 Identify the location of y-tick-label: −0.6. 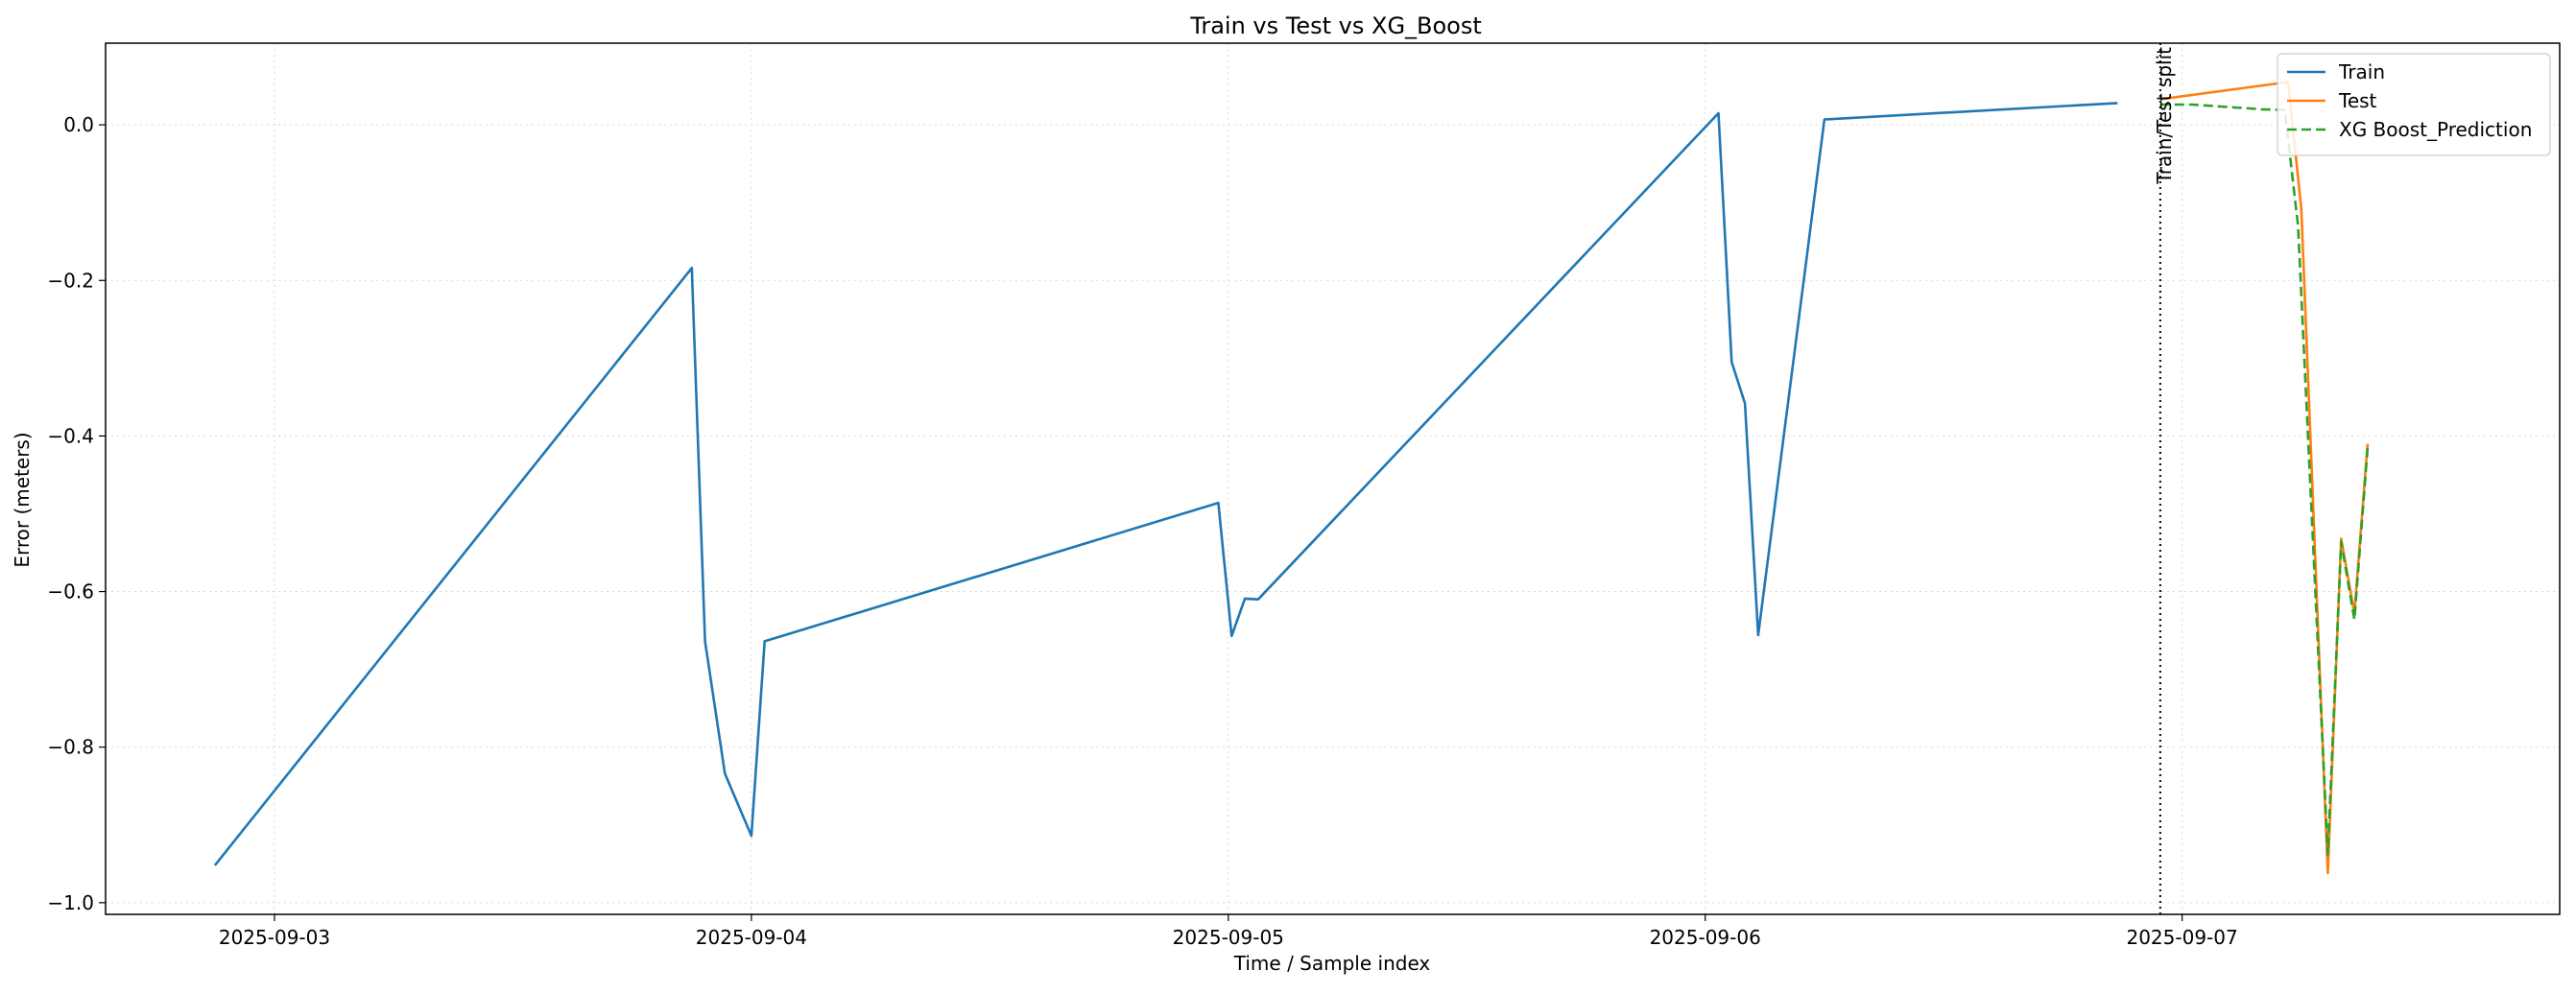
(70, 592).